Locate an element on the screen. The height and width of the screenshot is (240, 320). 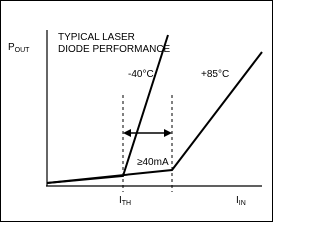
title-line: DIODE PERFORMANCE is located at coordinates (114, 49).